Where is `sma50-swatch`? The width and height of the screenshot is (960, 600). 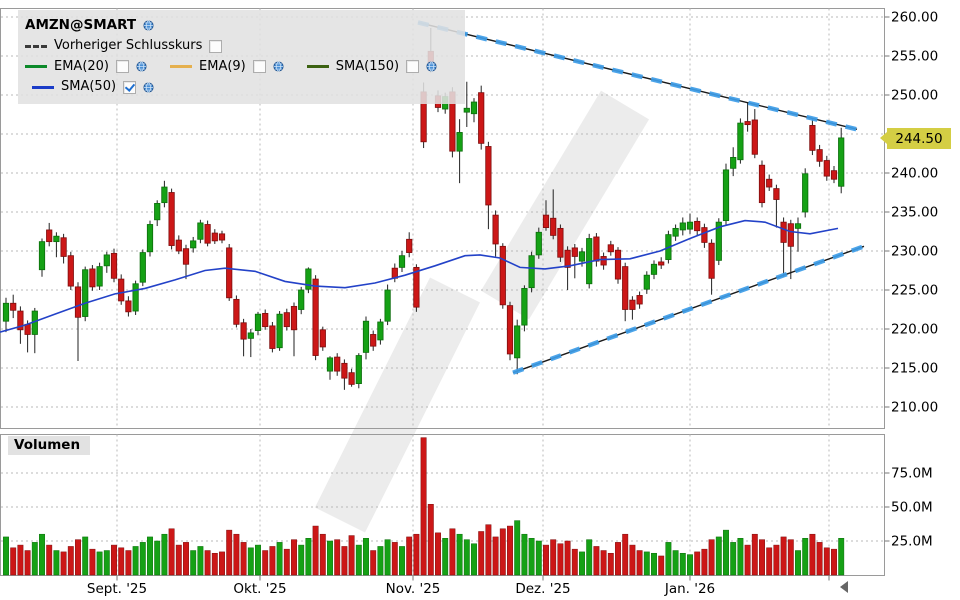
sma50-swatch is located at coordinates (43, 87).